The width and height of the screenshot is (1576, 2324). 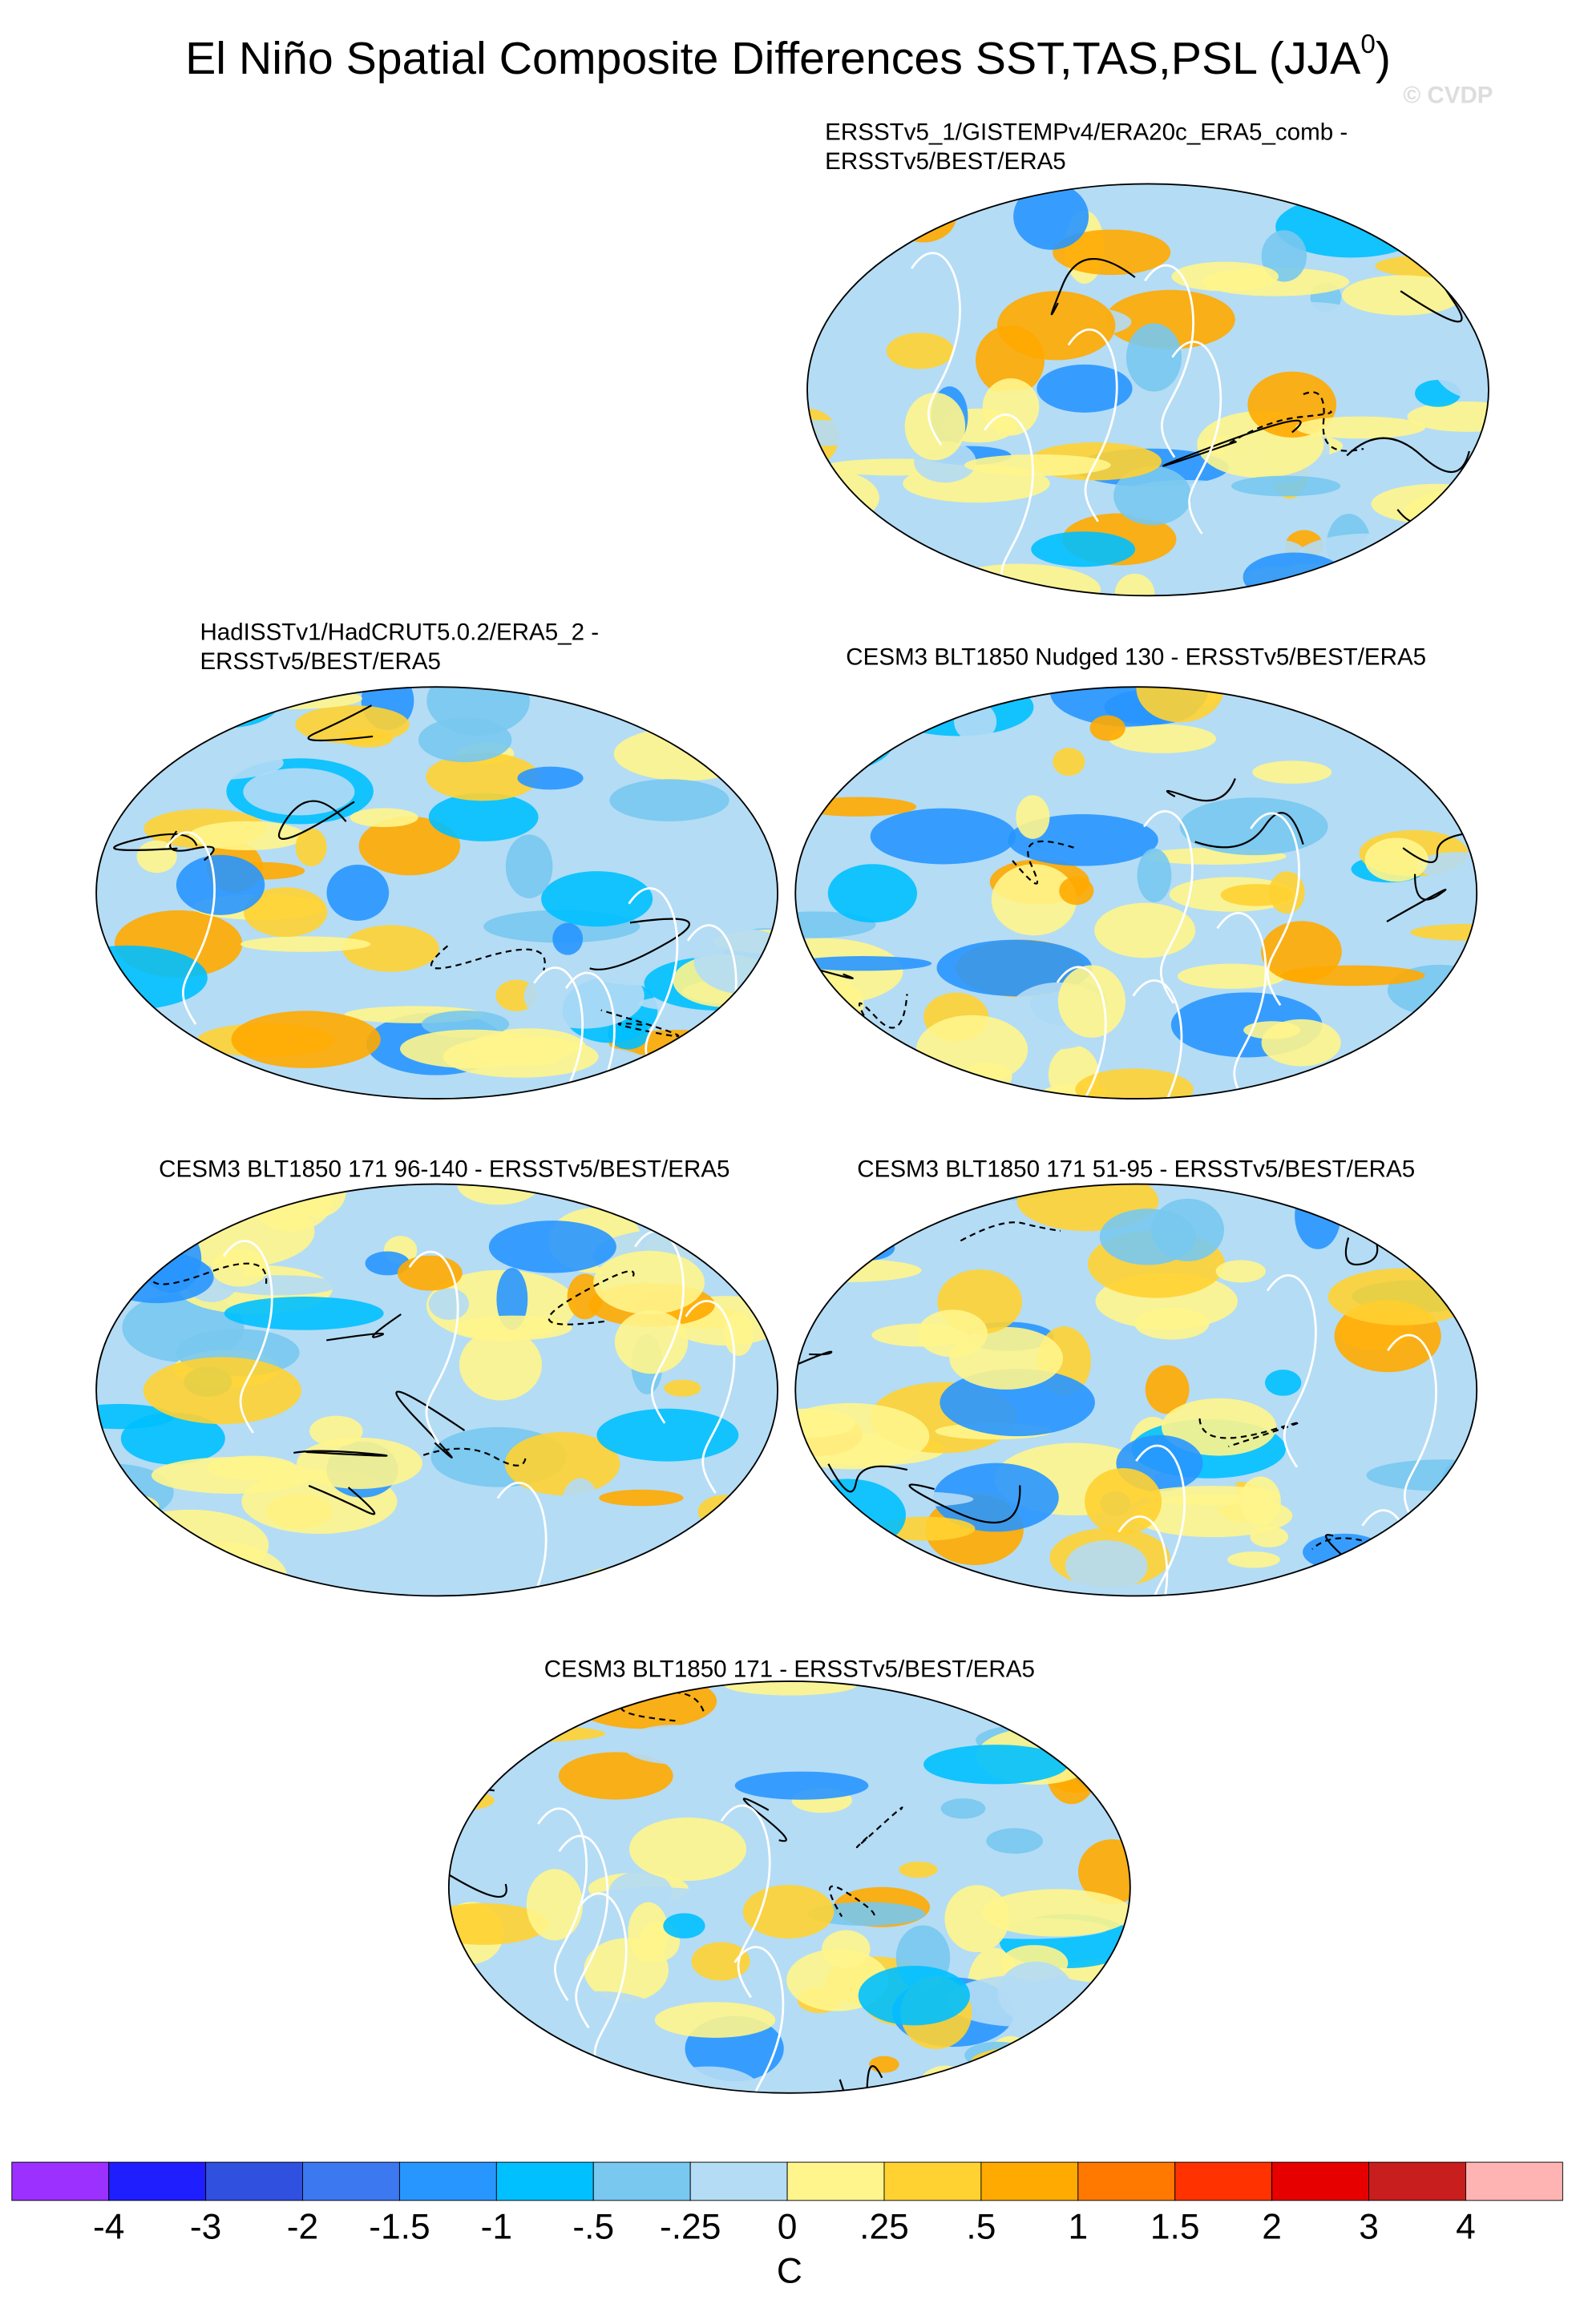 What do you see at coordinates (1078, 2227) in the screenshot?
I see `colorbar-label: 1` at bounding box center [1078, 2227].